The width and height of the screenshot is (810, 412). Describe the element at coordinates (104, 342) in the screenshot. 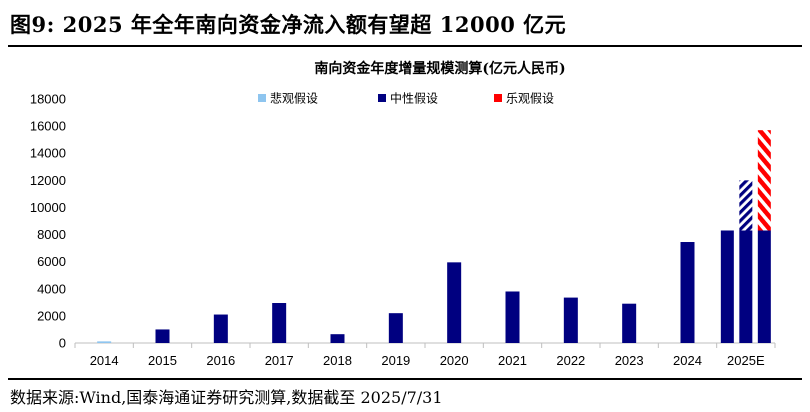

I see `bar-悲观假设-2014` at that location.